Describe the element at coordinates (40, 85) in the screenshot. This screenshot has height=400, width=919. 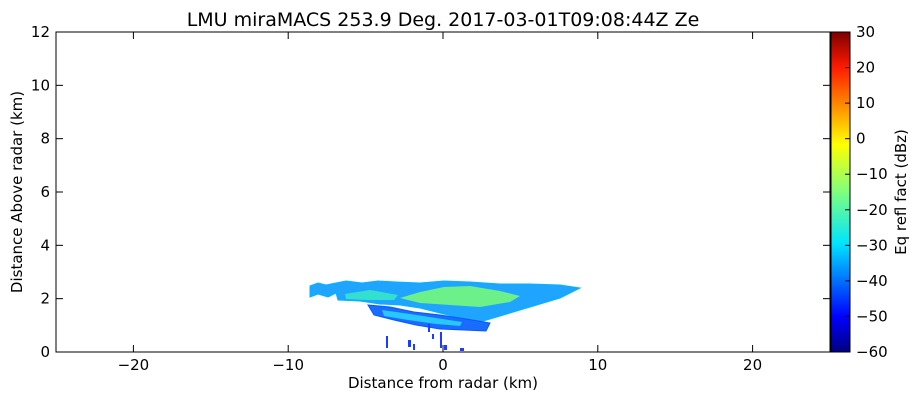
I see `y-tick-label: 10` at that location.